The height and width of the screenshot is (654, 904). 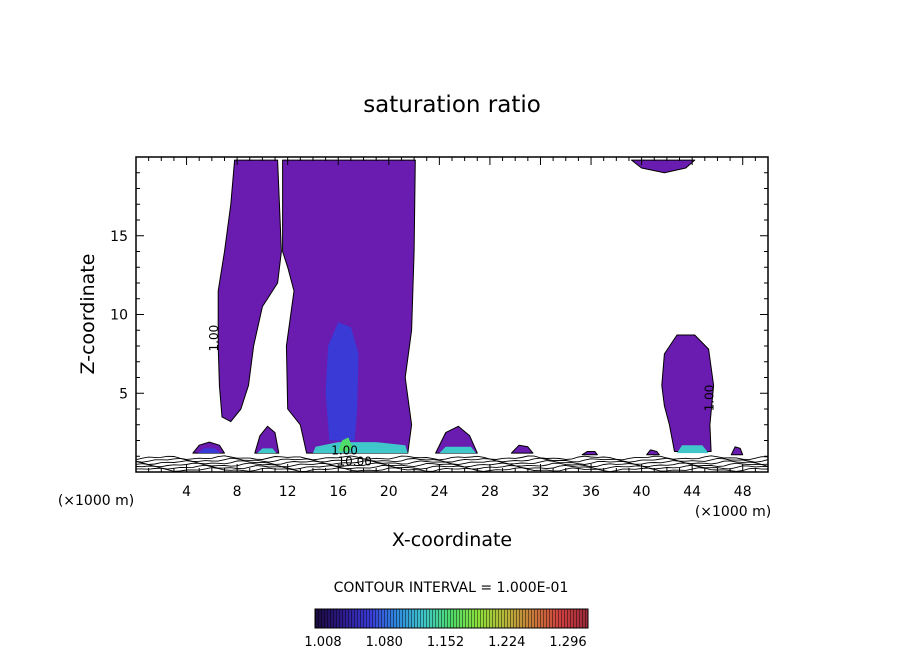 What do you see at coordinates (96, 501) in the screenshot?
I see `x-unit-left: (×1000 m)` at bounding box center [96, 501].